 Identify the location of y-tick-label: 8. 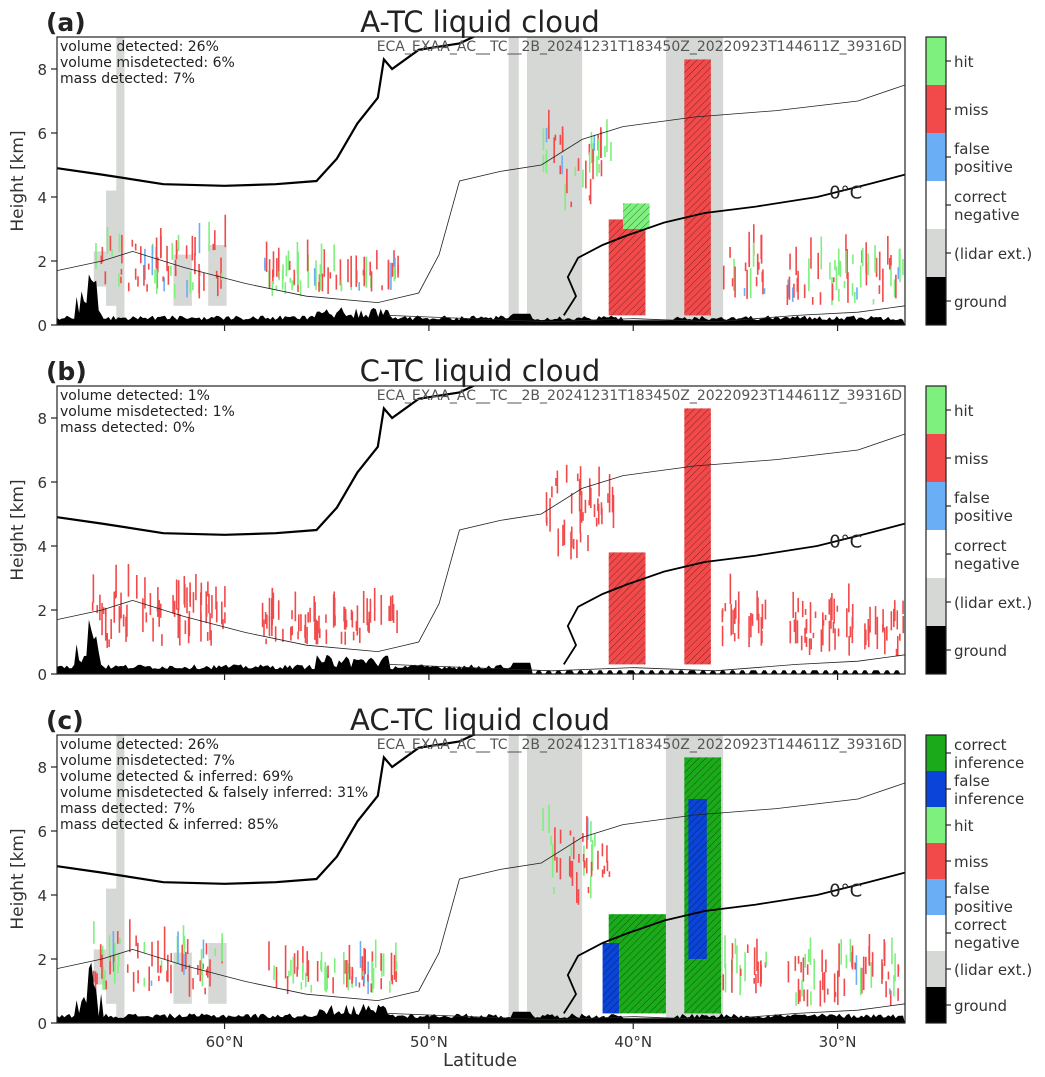
(42, 70).